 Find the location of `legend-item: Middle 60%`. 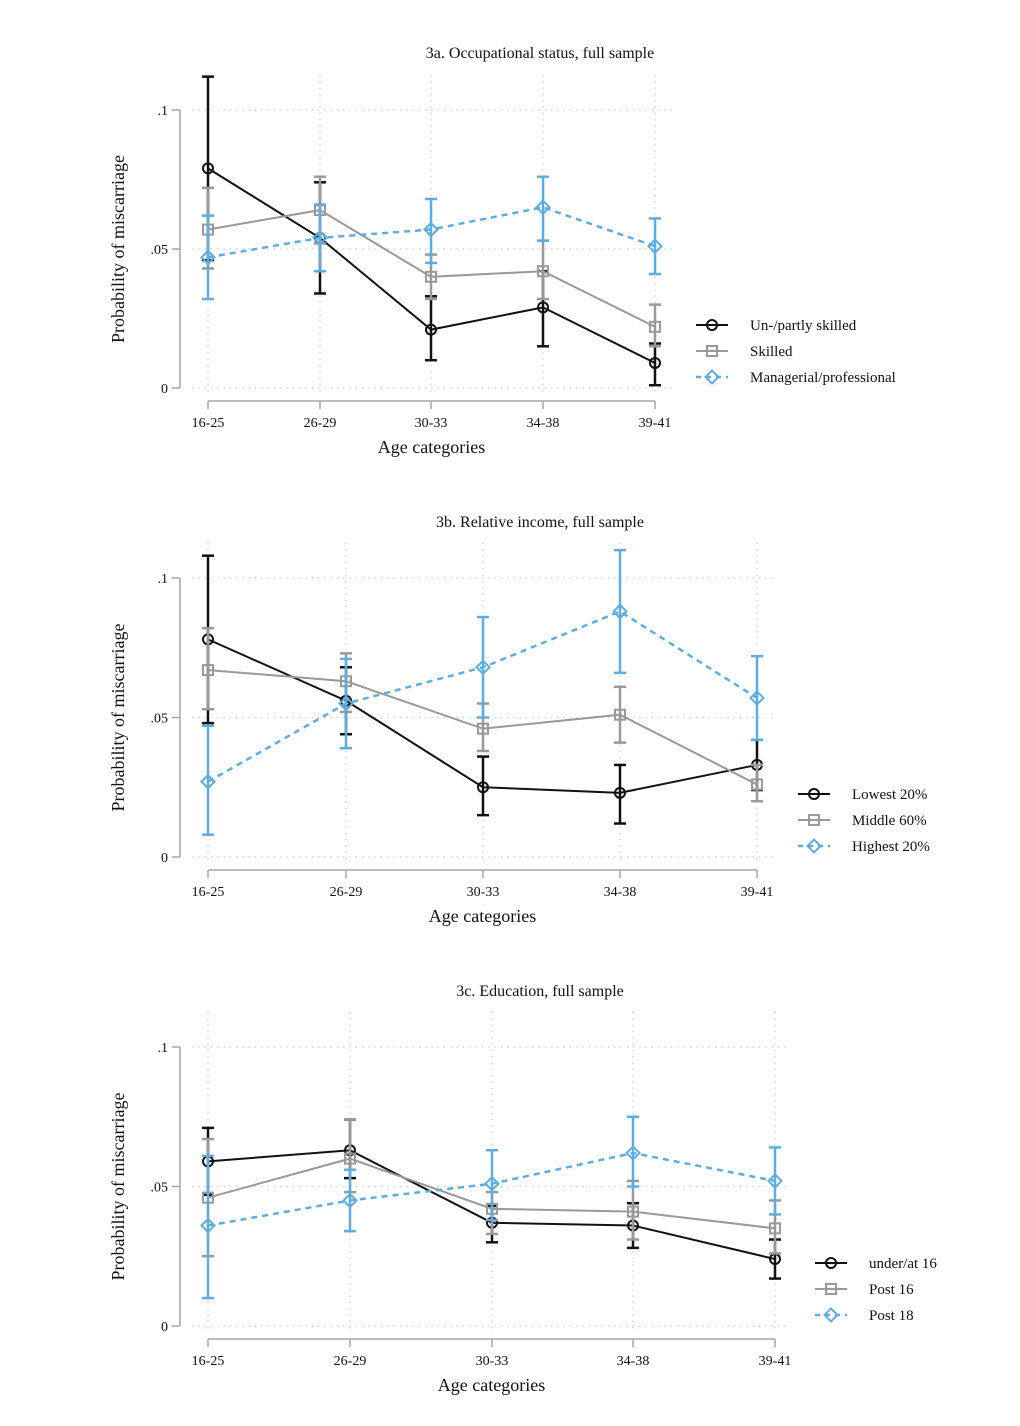

legend-item: Middle 60% is located at coordinates (862, 821).